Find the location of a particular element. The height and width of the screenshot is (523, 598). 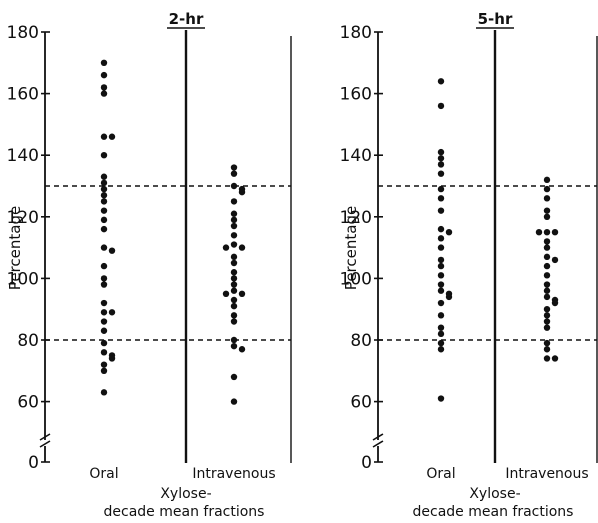

y-tick-label: 140 is located at coordinates (356, 156).